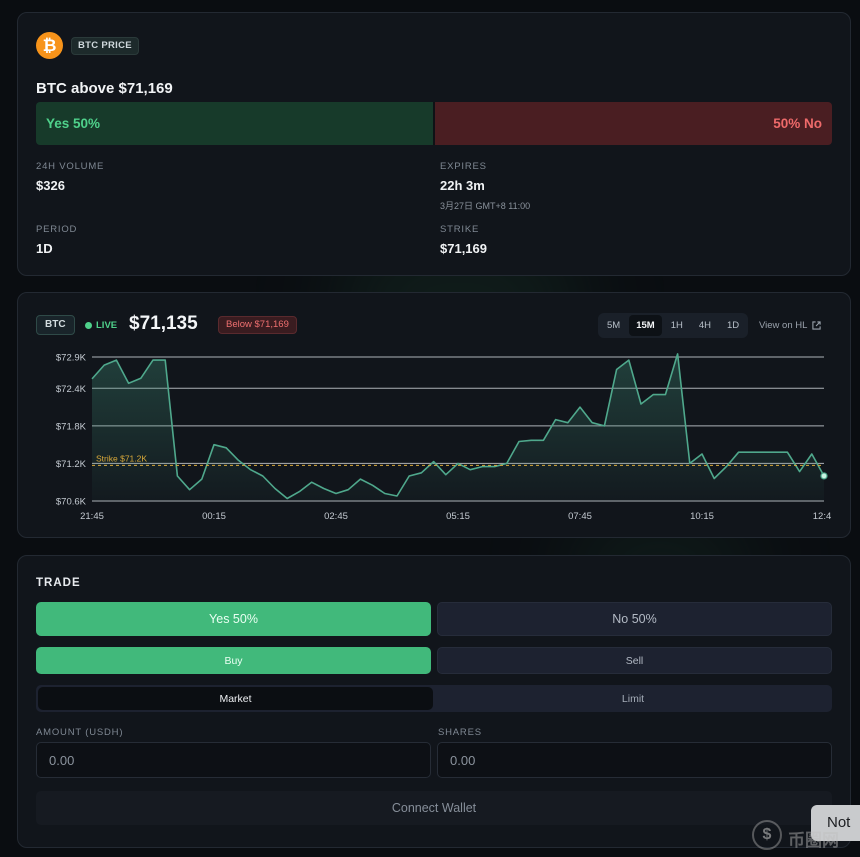  I want to click on stat-label: 24H VOLUME, so click(70, 166).